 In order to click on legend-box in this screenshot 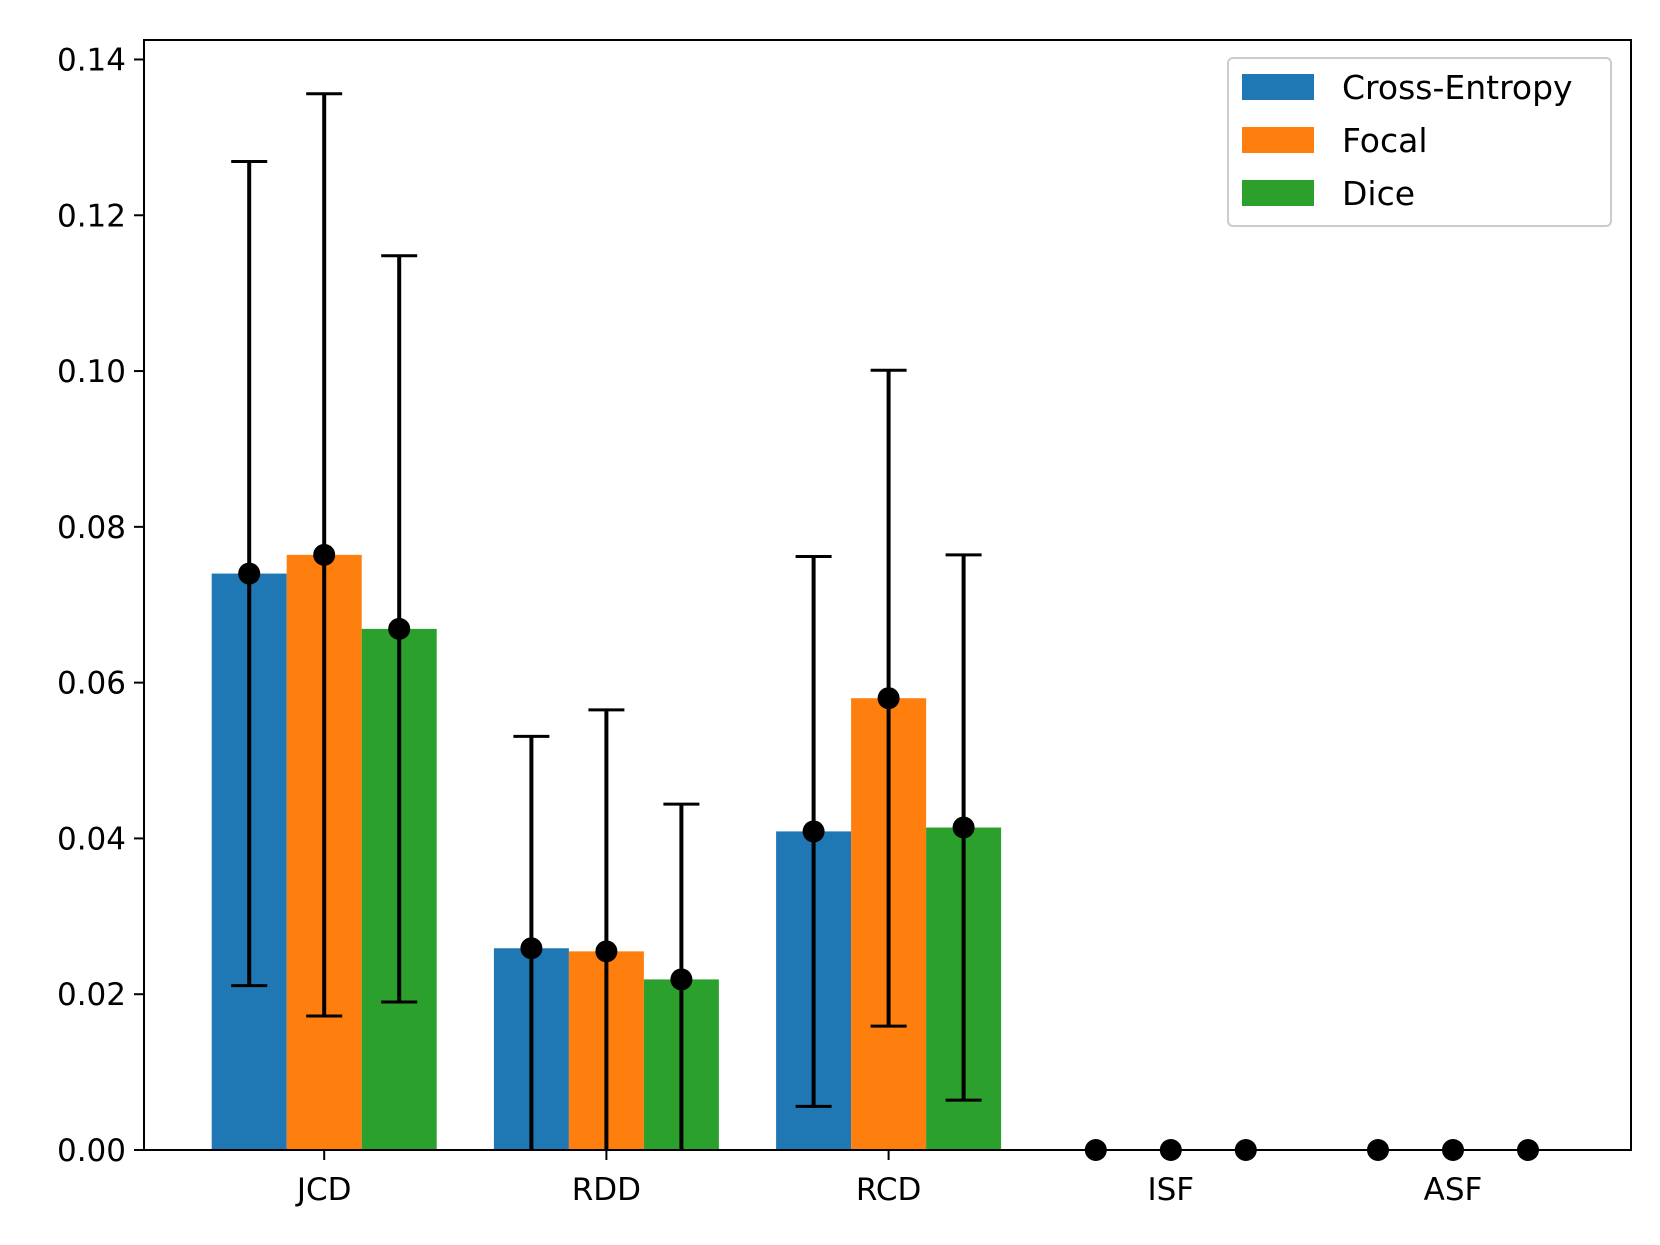, I will do `click(1419, 142)`.